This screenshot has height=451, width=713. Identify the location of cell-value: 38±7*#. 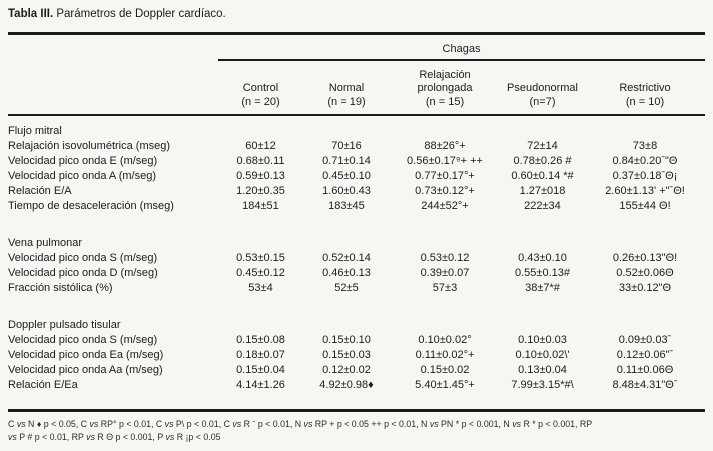
(542, 288).